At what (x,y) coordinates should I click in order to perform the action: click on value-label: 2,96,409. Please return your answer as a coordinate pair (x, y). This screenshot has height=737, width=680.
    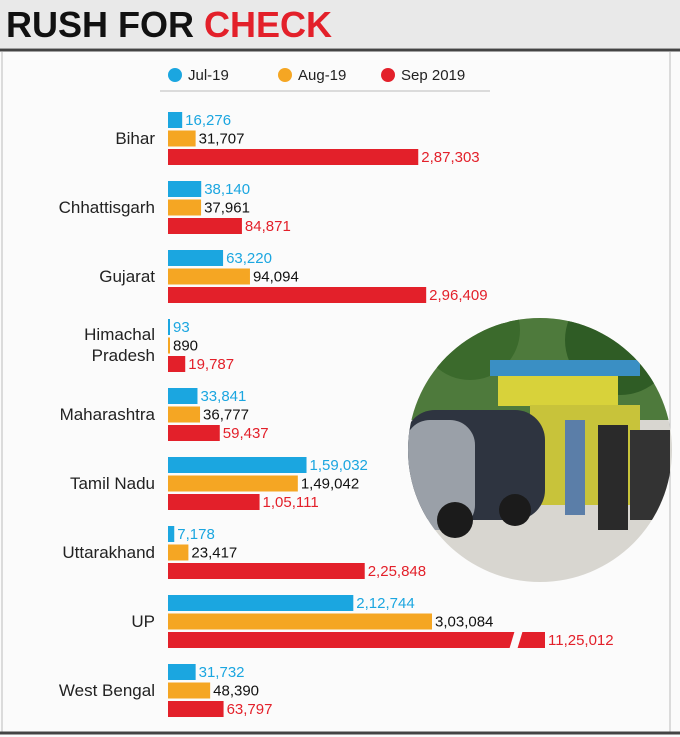
    Looking at the image, I should click on (458, 295).